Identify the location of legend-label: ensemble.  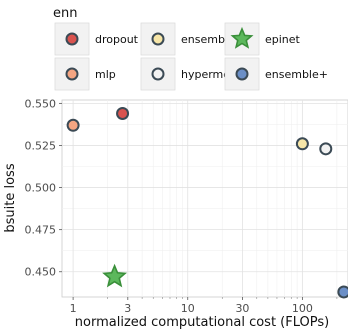
(208, 39).